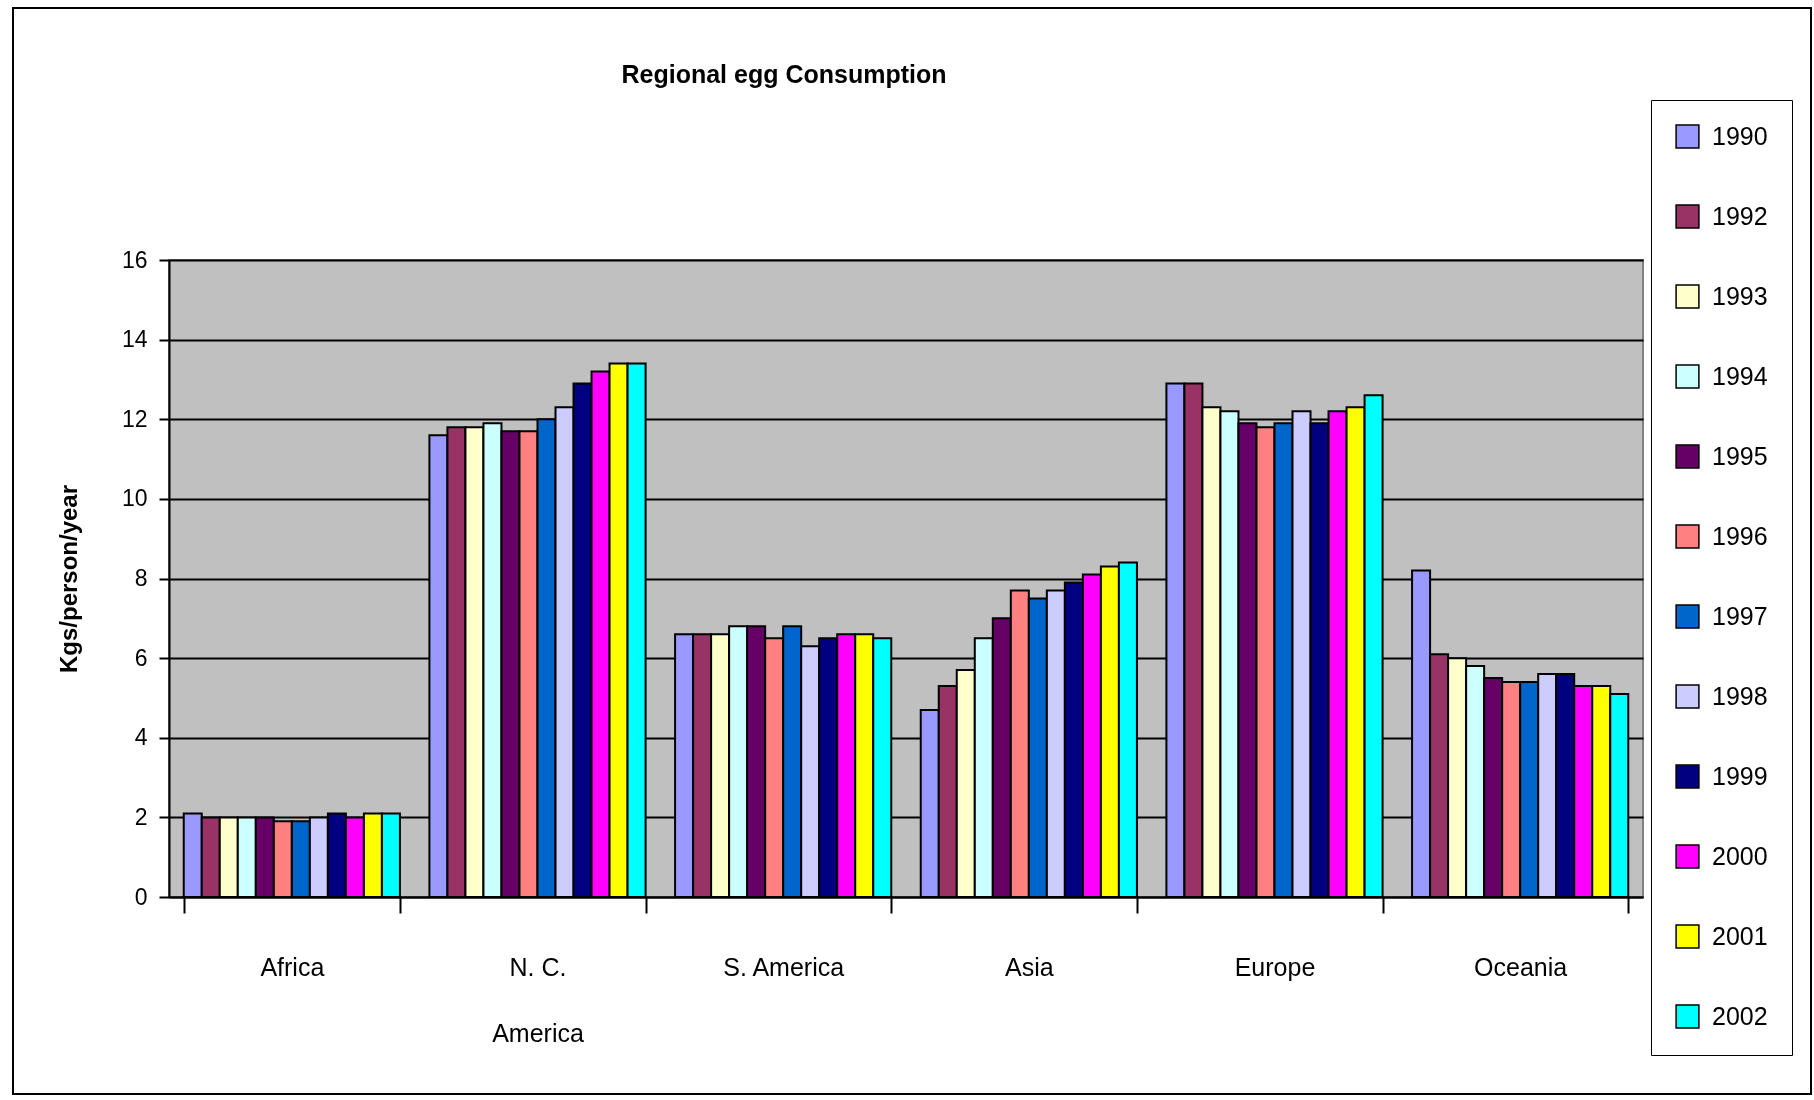 This screenshot has height=1100, width=1814. Describe the element at coordinates (1740, 1015) in the screenshot. I see `legend-label: 2002` at that location.